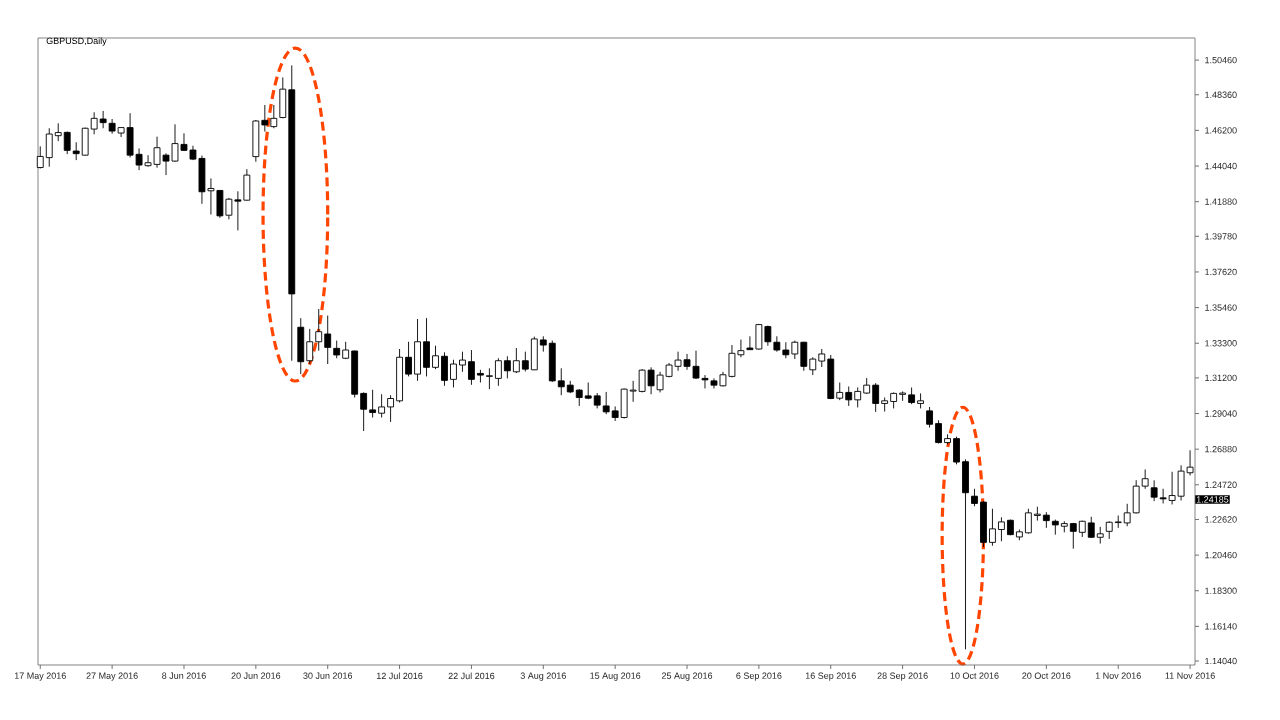 This screenshot has width=1280, height=720. What do you see at coordinates (1046, 675) in the screenshot?
I see `x-tick-label: 20 Oct 2016` at bounding box center [1046, 675].